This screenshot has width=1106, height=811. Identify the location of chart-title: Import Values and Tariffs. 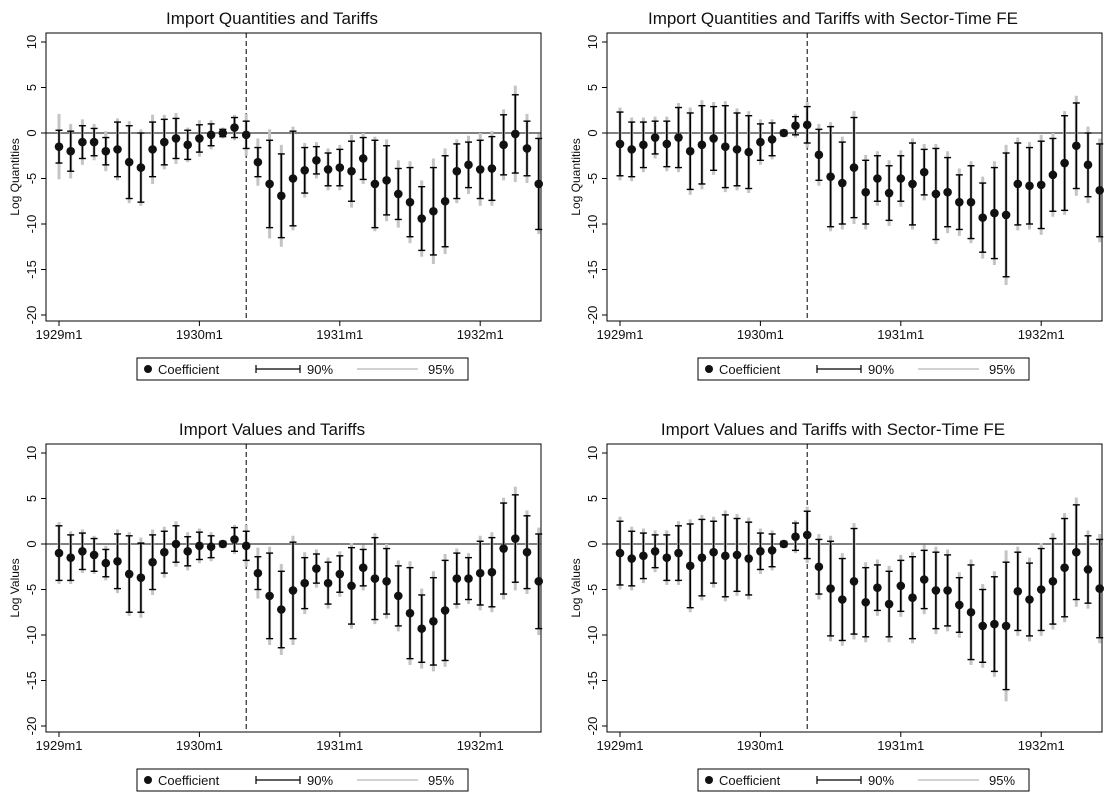
(272, 429).